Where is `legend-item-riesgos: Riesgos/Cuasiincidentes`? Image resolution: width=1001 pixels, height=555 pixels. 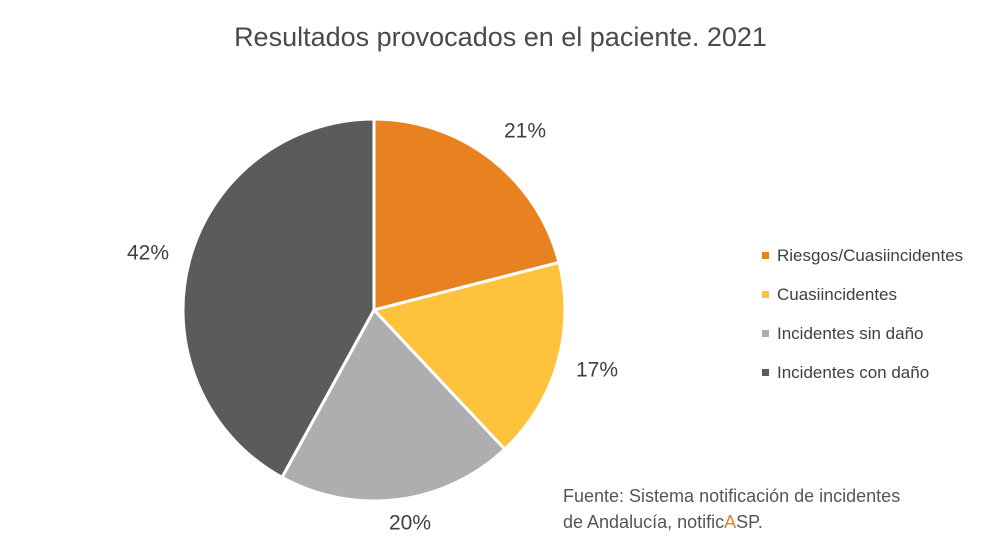
legend-item-riesgos: Riesgos/Cuasiincidentes is located at coordinates (862, 255).